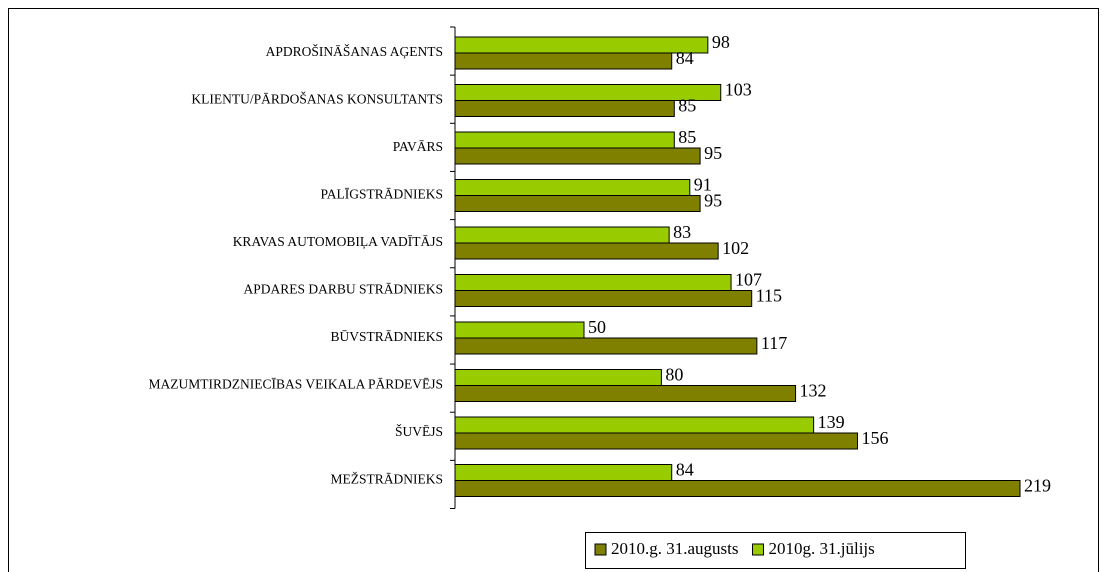 This screenshot has width=1104, height=572. What do you see at coordinates (813, 391) in the screenshot?
I see `data-label: 132` at bounding box center [813, 391].